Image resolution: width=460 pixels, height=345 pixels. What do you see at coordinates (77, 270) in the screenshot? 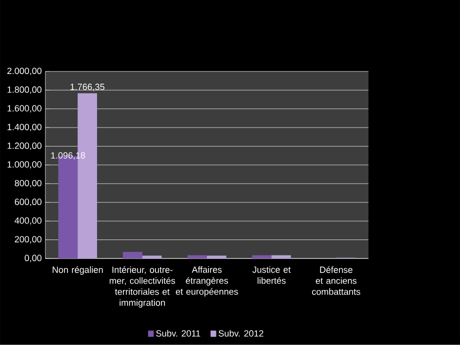
I see `x-tick-label: Non régalien` at bounding box center [77, 270].